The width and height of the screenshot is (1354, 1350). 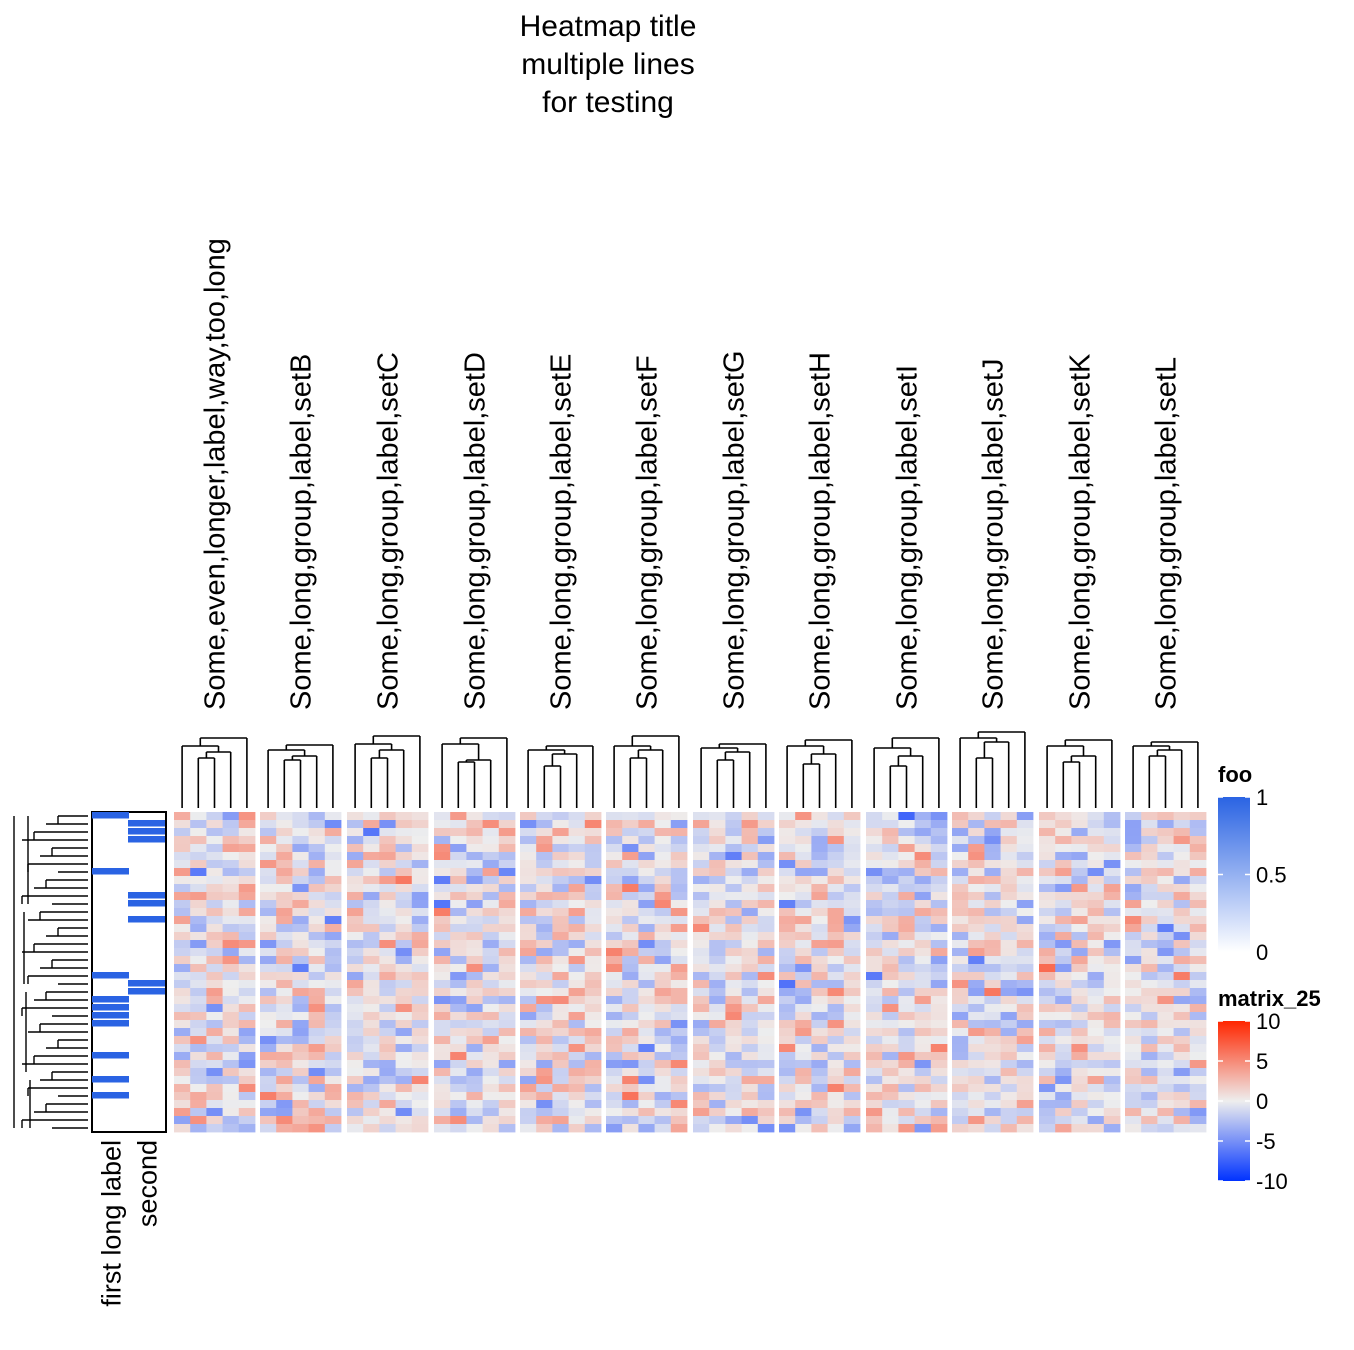 I want to click on row-annotation-label-2: second, so click(x=148, y=1183).